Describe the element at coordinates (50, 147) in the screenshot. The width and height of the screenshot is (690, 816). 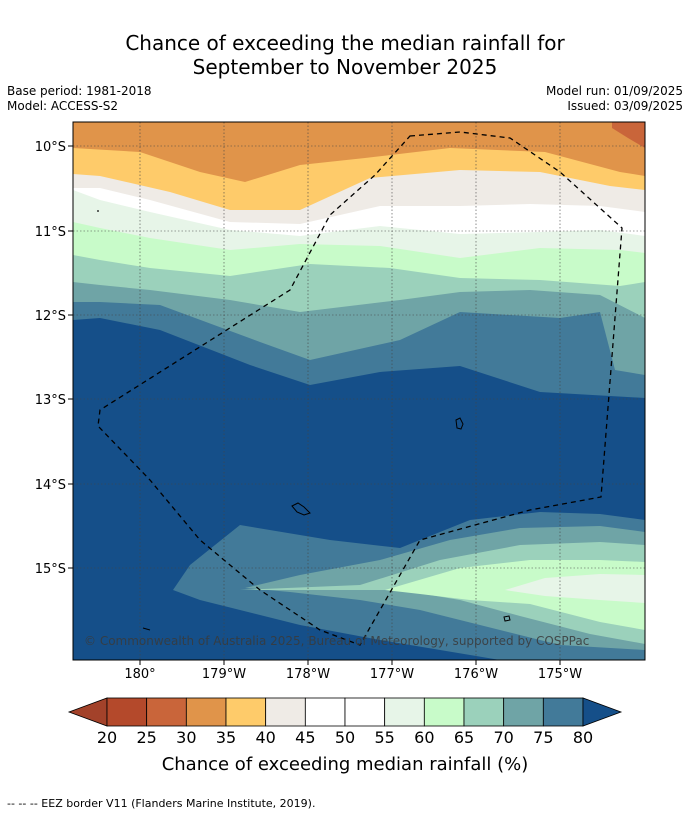
I see `lat-label-10s: 10°S` at that location.